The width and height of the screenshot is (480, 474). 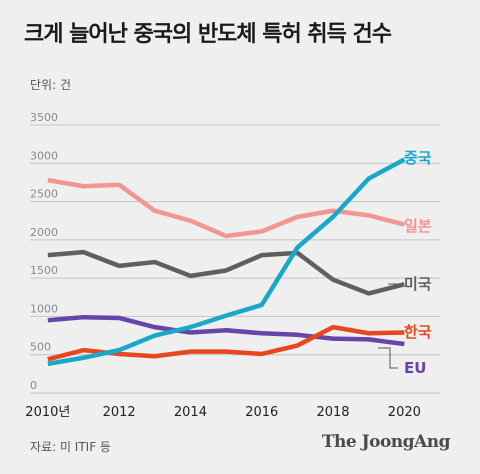 What do you see at coordinates (415, 368) in the screenshot?
I see `series-label: EU` at bounding box center [415, 368].